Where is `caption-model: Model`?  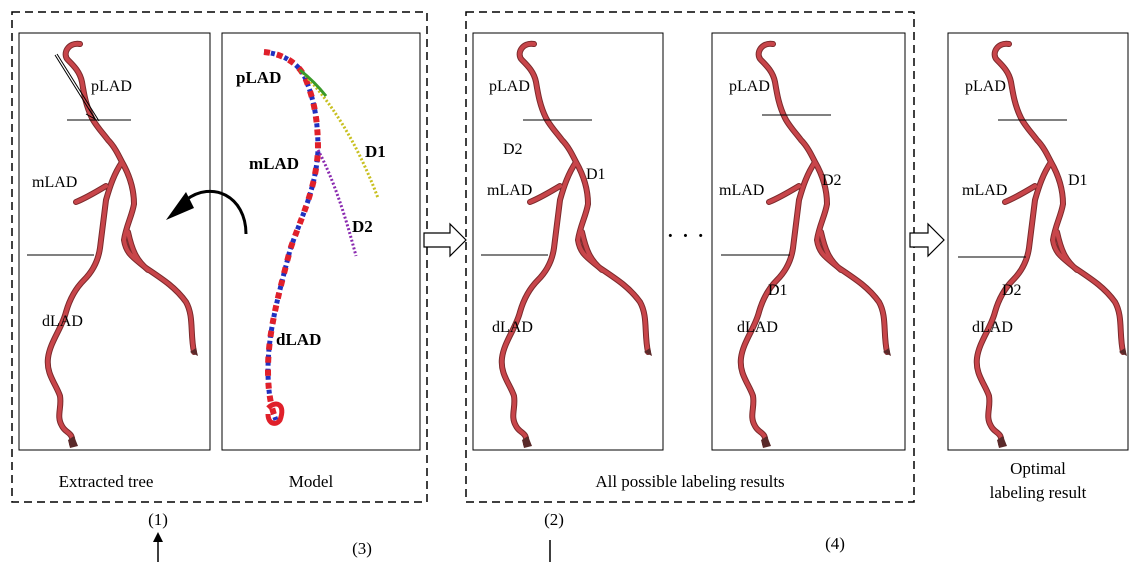
caption-model: Model is located at coordinates (311, 481).